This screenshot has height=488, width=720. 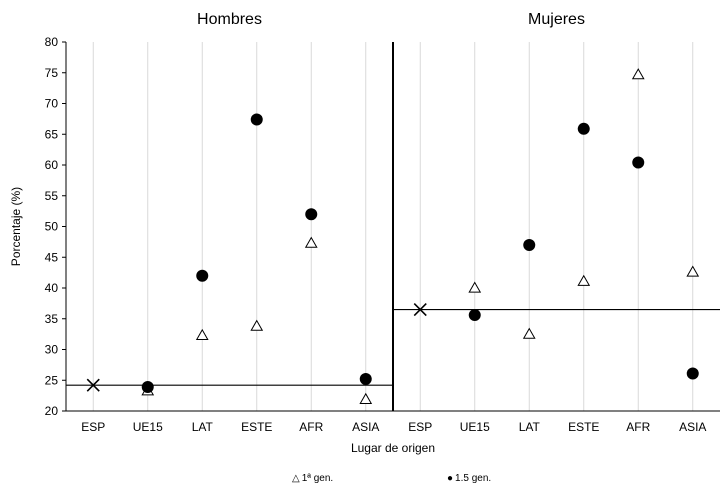 What do you see at coordinates (473, 478) in the screenshot?
I see `legend-label-one-half-gen: 1.5 gen.` at bounding box center [473, 478].